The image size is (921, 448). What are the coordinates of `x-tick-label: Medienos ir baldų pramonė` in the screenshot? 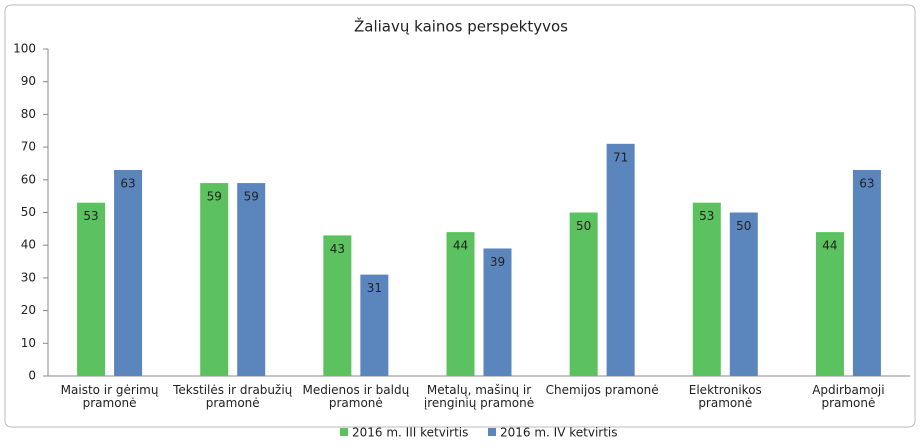 It's located at (356, 396).